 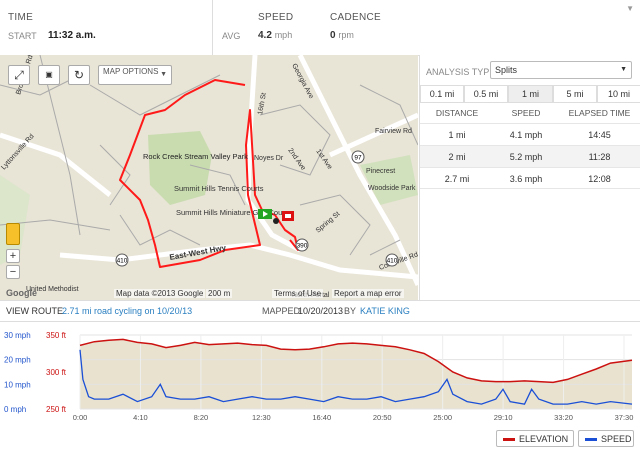 I want to click on split-speed: 4.1 mph, so click(x=526, y=135).